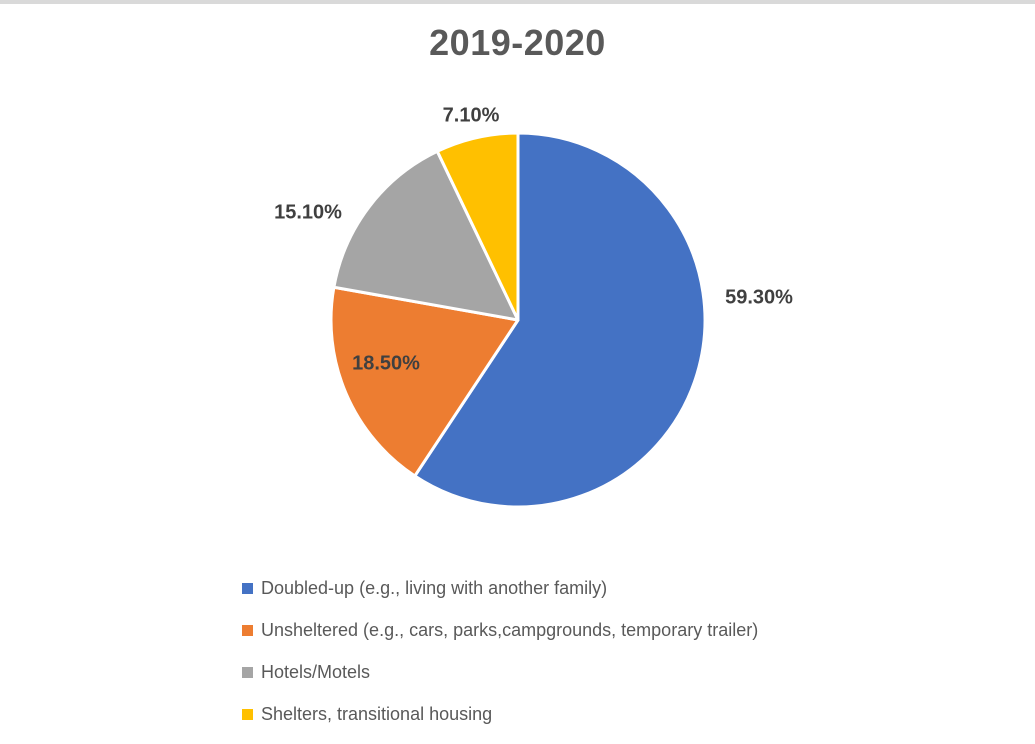 The height and width of the screenshot is (744, 1035). I want to click on legend-swatch-hotels-motels, so click(247, 672).